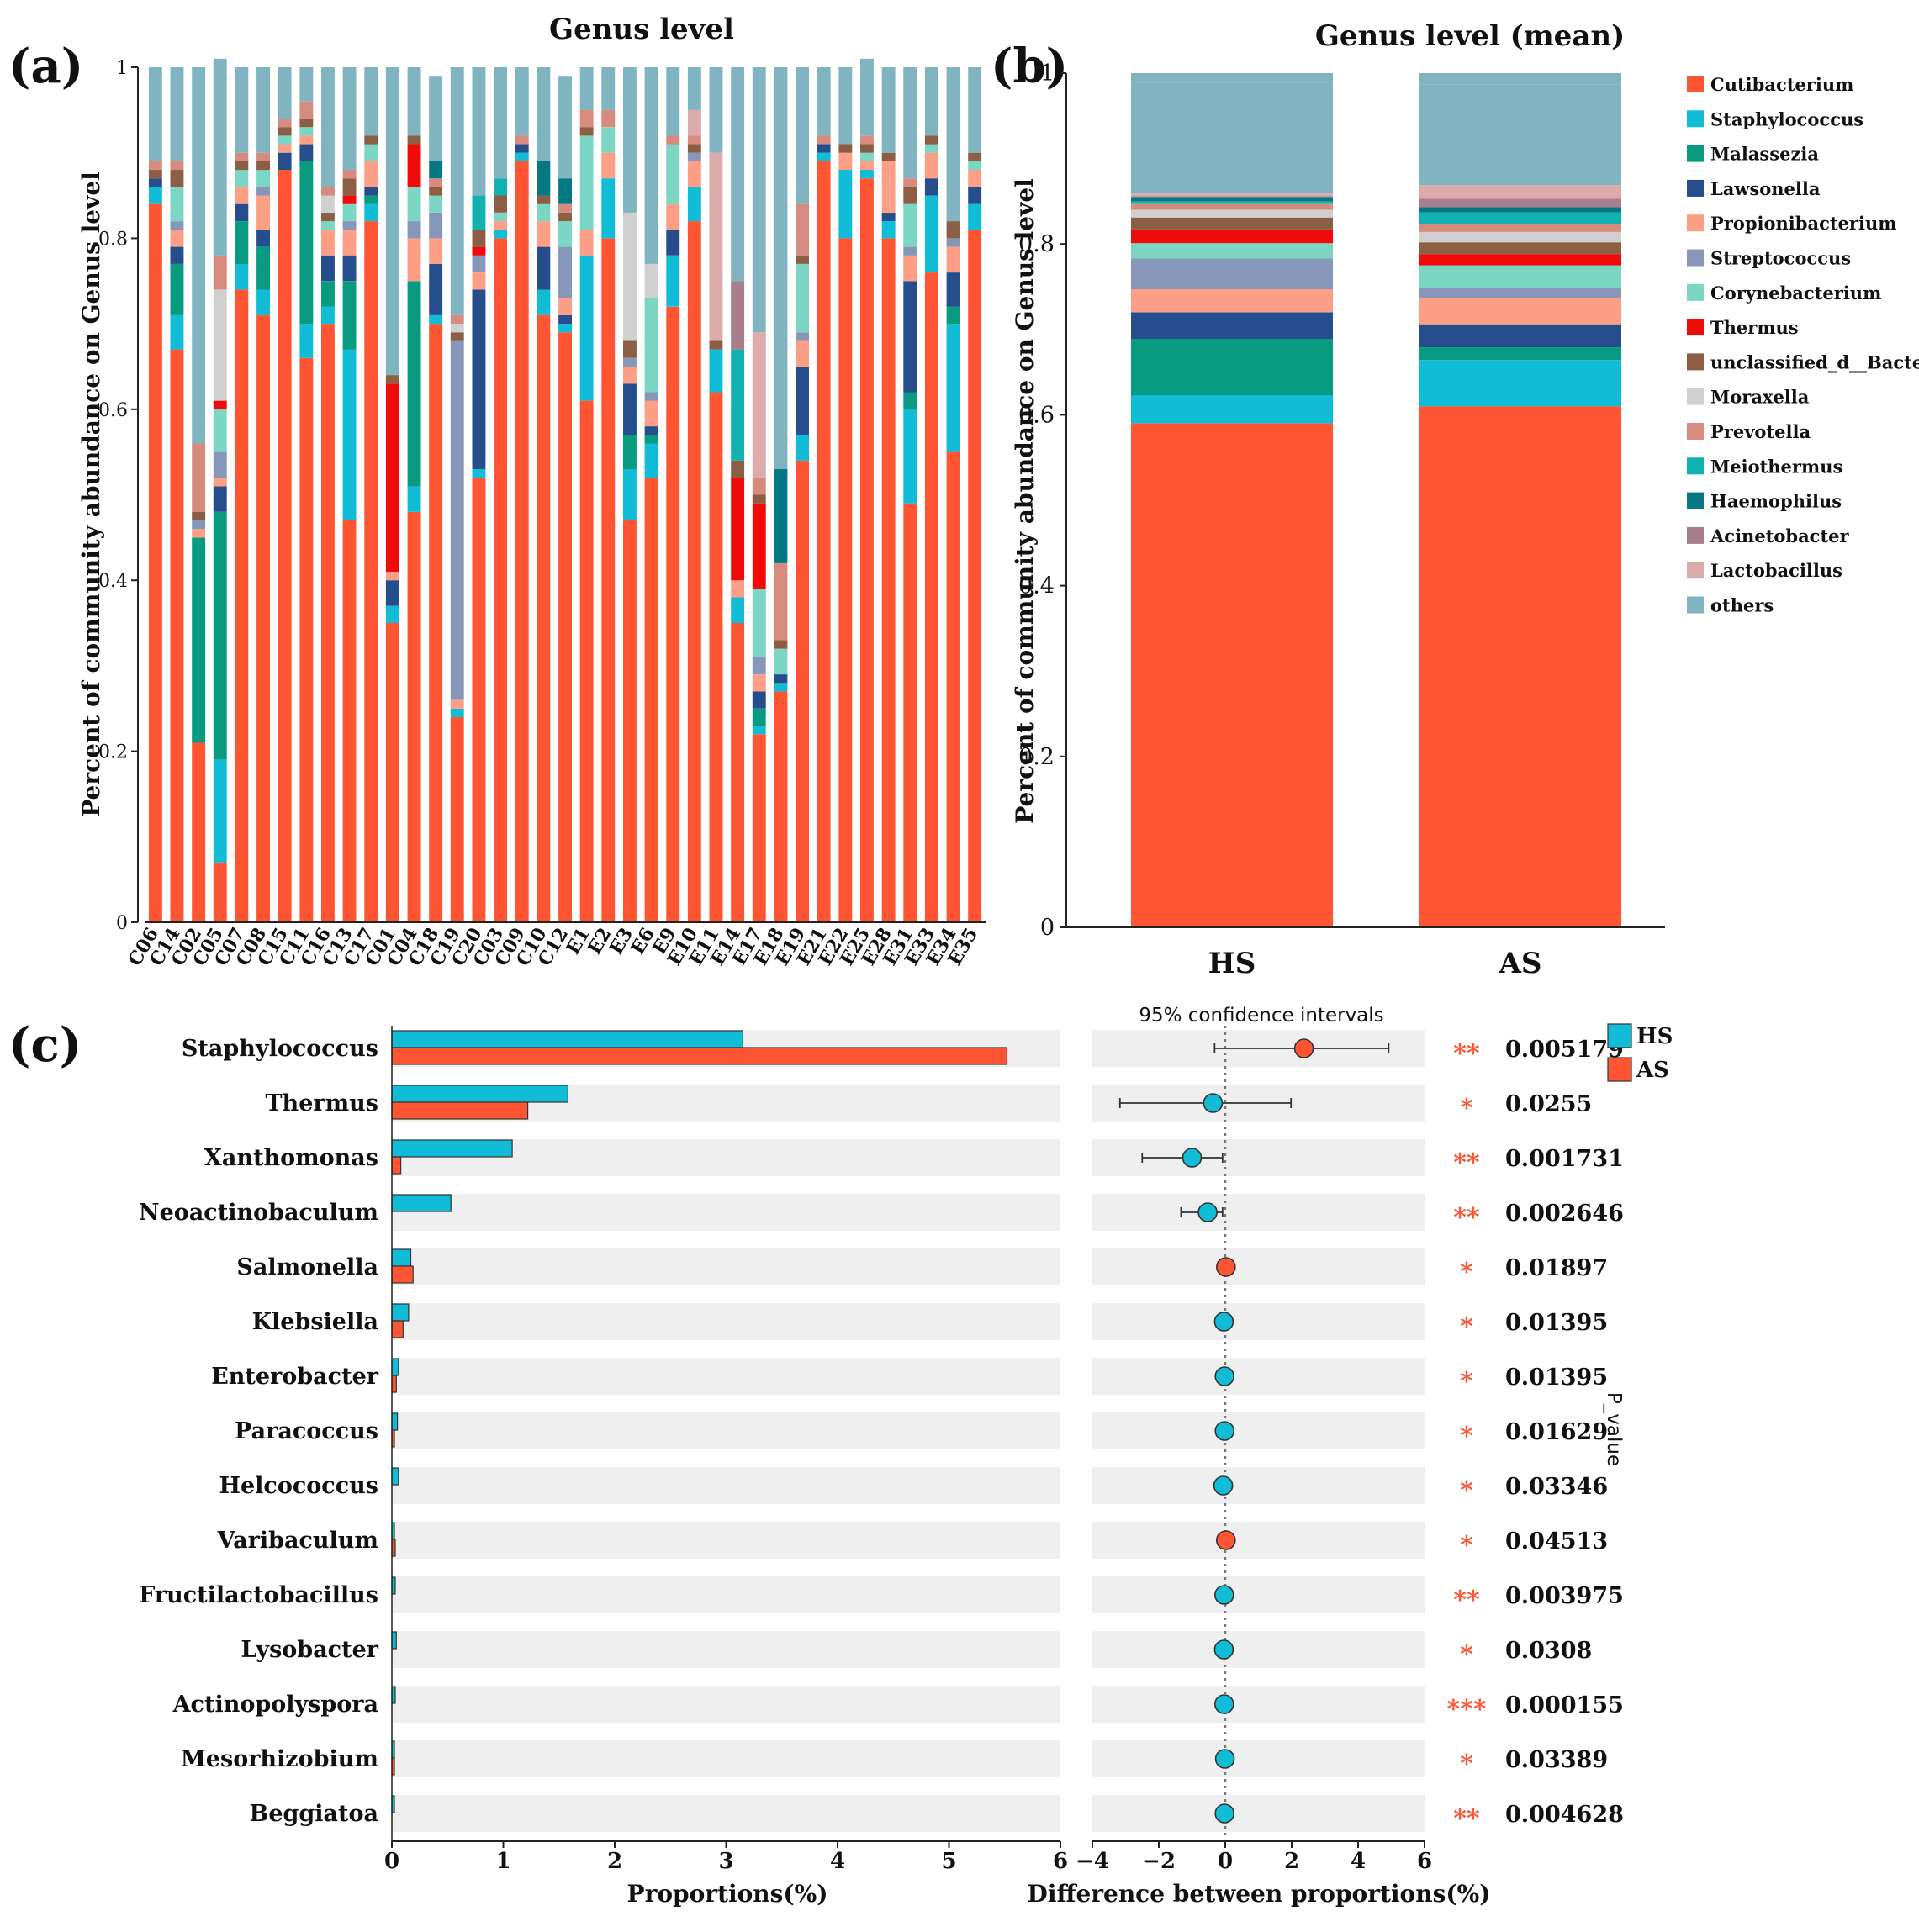 This screenshot has height=1932, width=1919. Describe the element at coordinates (1765, 188) in the screenshot. I see `legend-label-lawsonella: Lawsonella` at that location.